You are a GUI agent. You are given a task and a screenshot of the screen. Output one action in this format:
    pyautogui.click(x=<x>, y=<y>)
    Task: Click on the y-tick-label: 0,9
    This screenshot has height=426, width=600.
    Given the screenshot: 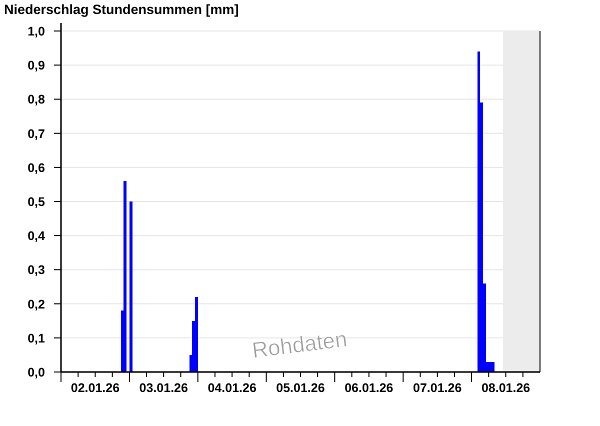 What is the action you would take?
    pyautogui.click(x=37, y=65)
    